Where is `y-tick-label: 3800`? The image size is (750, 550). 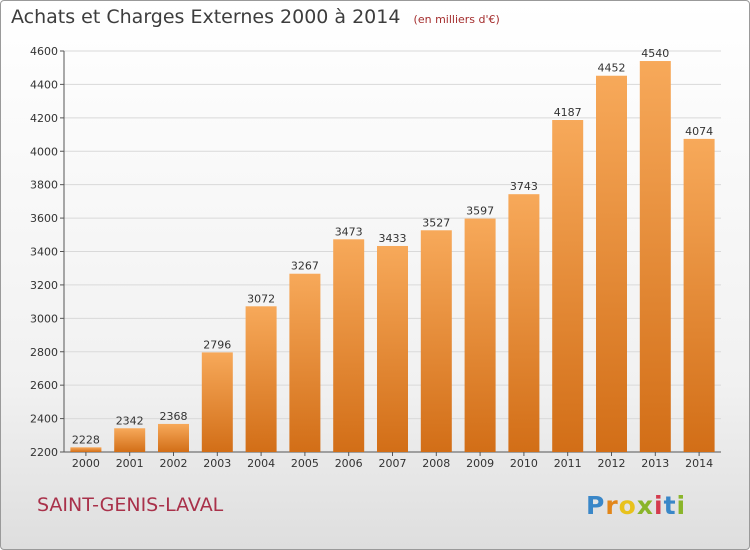
y-tick-label: 3800 is located at coordinates (44, 185).